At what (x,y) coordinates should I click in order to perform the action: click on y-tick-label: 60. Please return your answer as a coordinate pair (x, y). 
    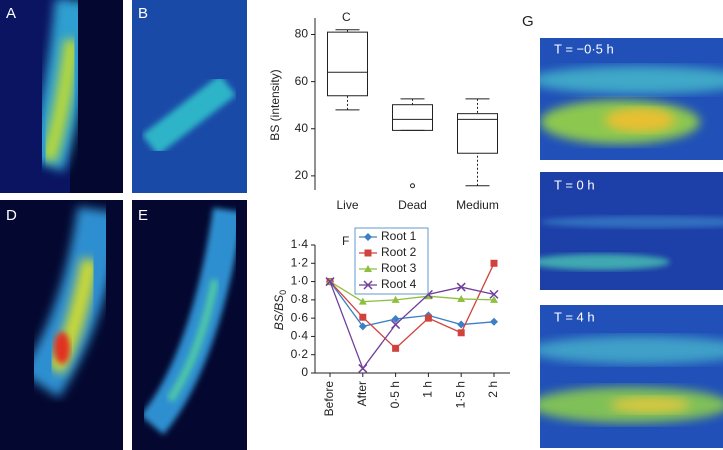
    Looking at the image, I should click on (302, 81).